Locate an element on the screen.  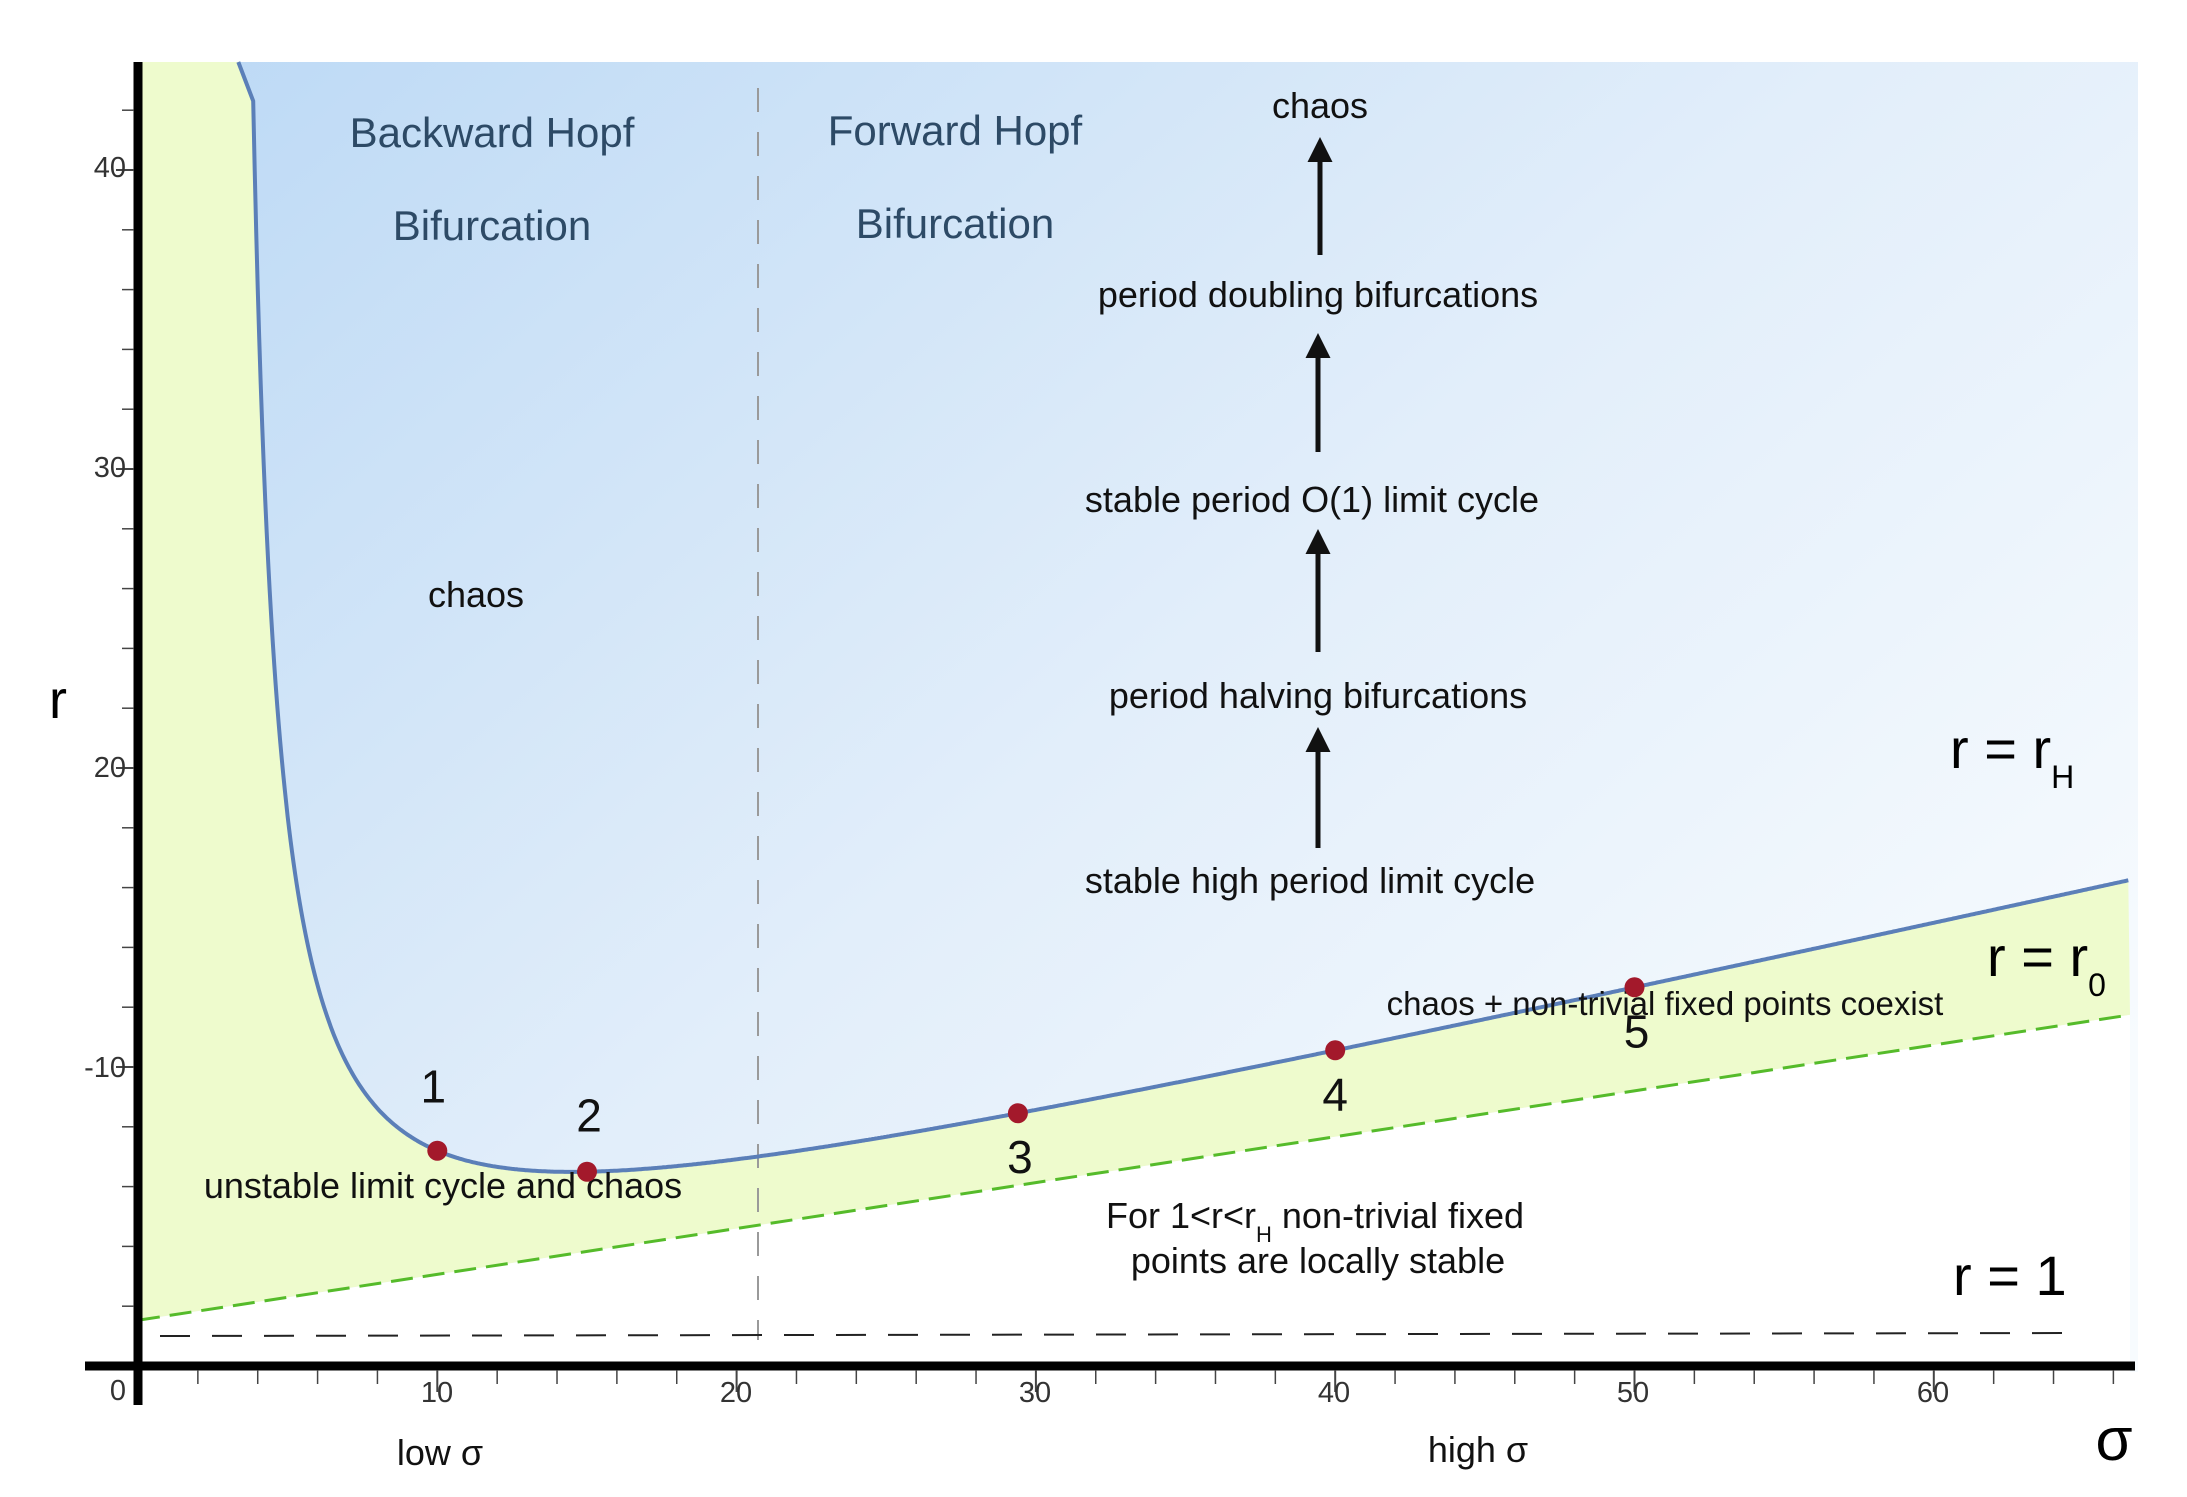
unstable-region-label: unstable limit cycle and chaos is located at coordinates (443, 1185).